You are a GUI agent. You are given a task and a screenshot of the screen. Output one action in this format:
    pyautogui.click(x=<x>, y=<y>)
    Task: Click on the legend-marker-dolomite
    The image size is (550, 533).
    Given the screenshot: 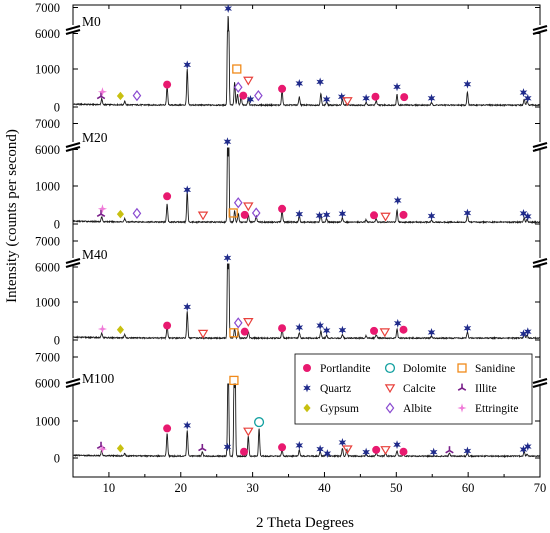 What is the action you would take?
    pyautogui.click(x=390, y=368)
    